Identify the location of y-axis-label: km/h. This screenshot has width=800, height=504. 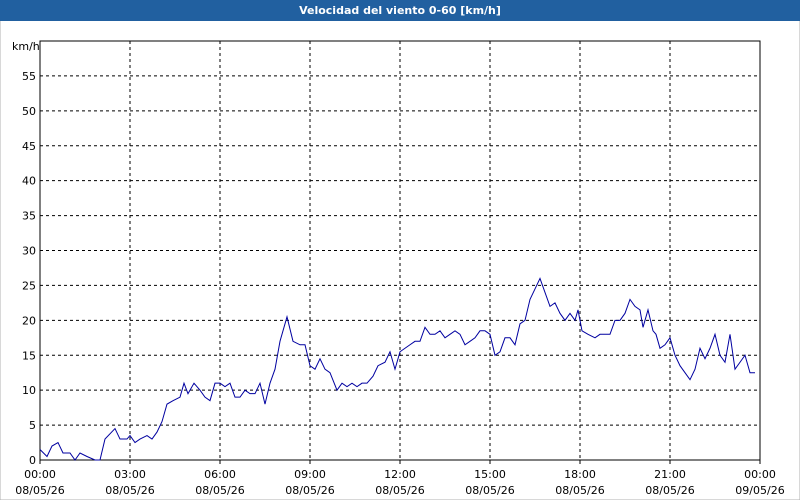
(26, 46).